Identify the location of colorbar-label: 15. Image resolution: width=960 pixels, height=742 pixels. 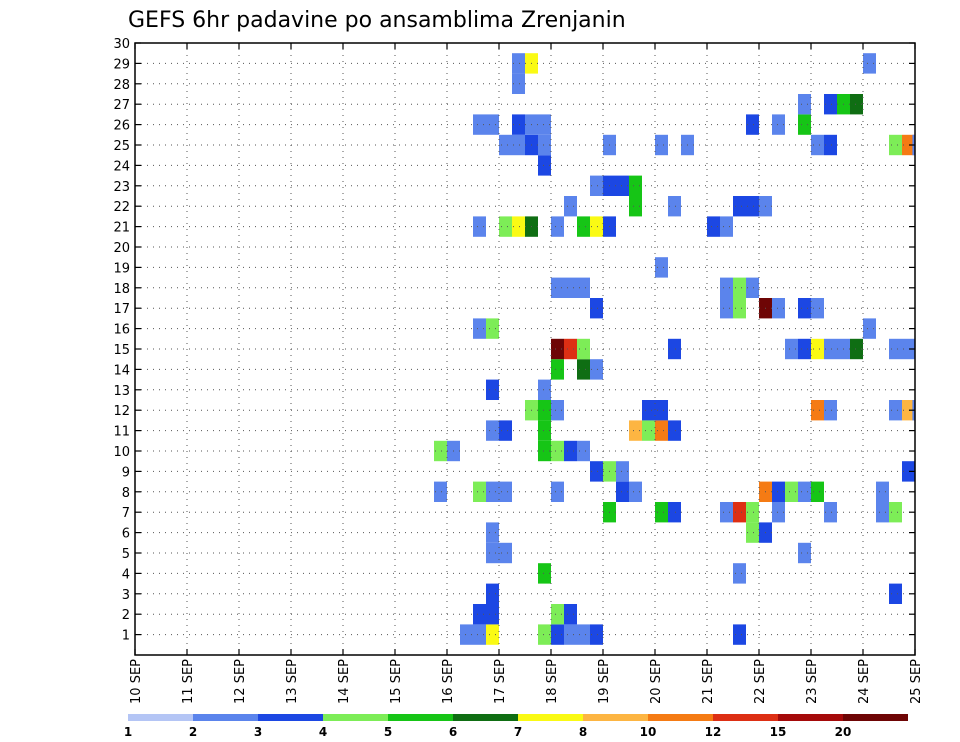
(778, 732).